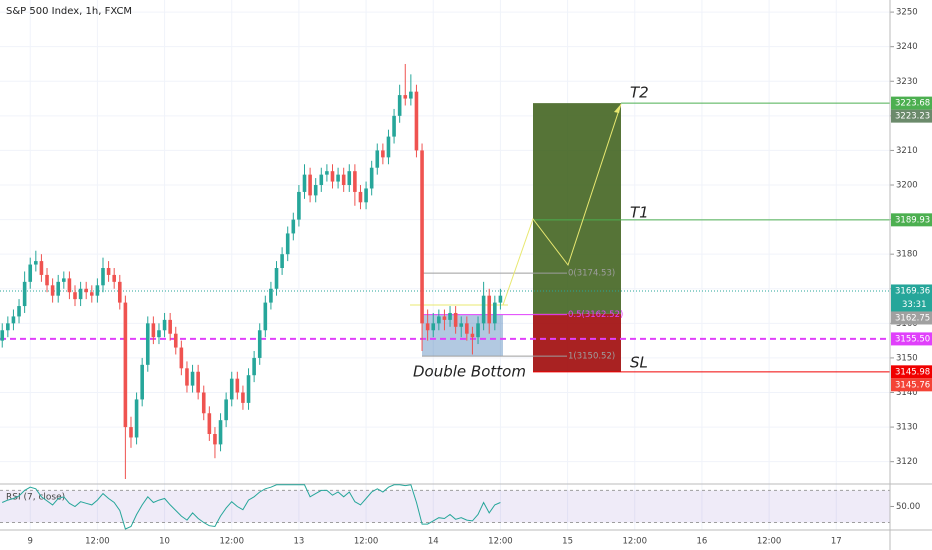 The width and height of the screenshot is (932, 550). I want to click on annotation: T2, so click(639, 93).